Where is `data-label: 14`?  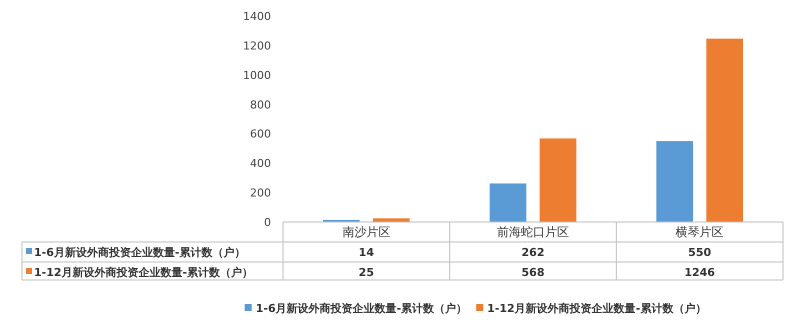
data-label: 14 is located at coordinates (366, 252).